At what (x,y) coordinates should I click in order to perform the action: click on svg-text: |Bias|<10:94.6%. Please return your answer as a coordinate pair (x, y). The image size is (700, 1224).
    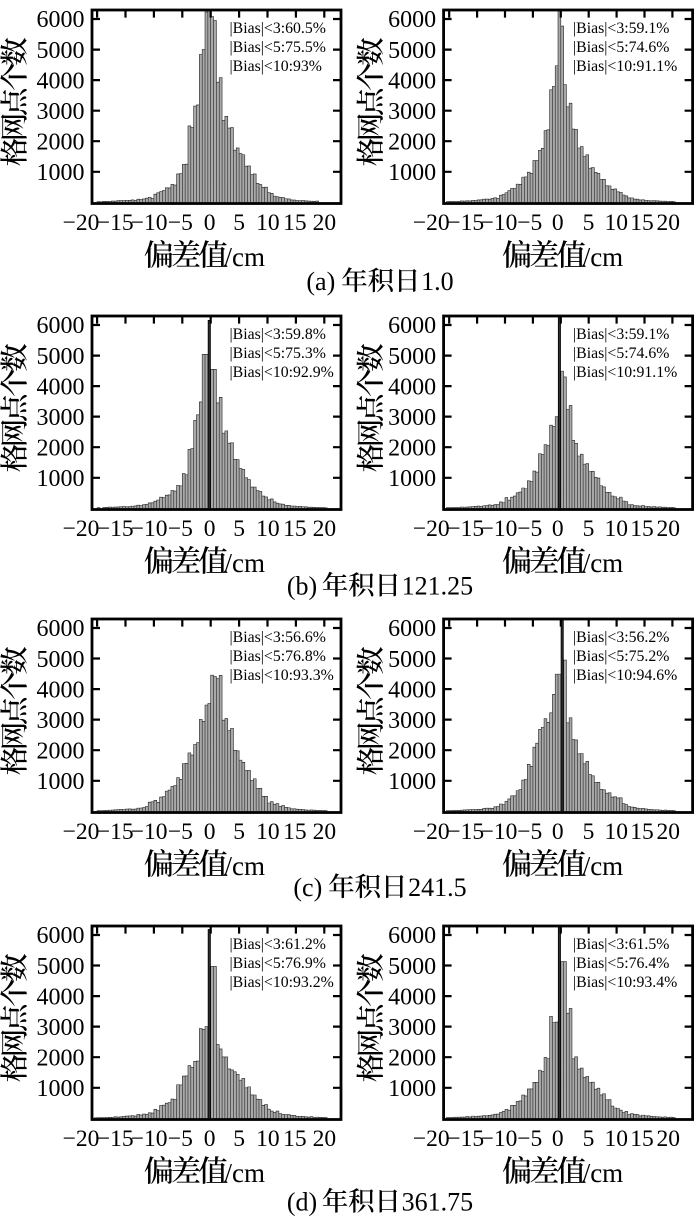
    Looking at the image, I should click on (625, 675).